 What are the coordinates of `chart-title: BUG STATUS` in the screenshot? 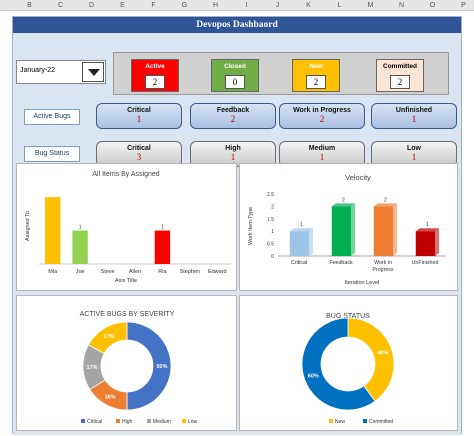 It's located at (348, 316).